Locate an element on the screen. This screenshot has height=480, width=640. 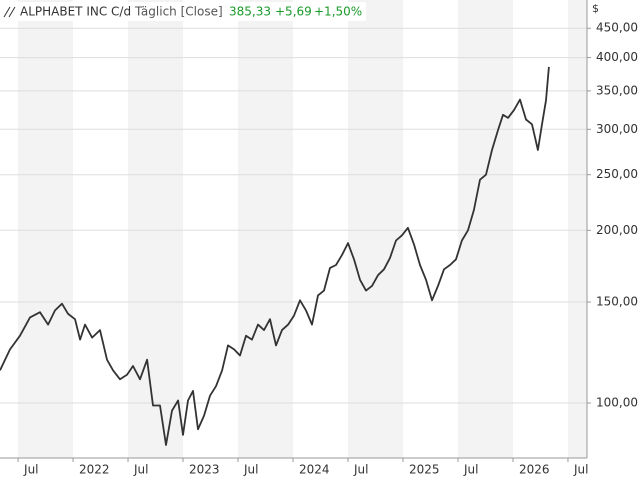
x-tick-label: 2024 is located at coordinates (314, 470).